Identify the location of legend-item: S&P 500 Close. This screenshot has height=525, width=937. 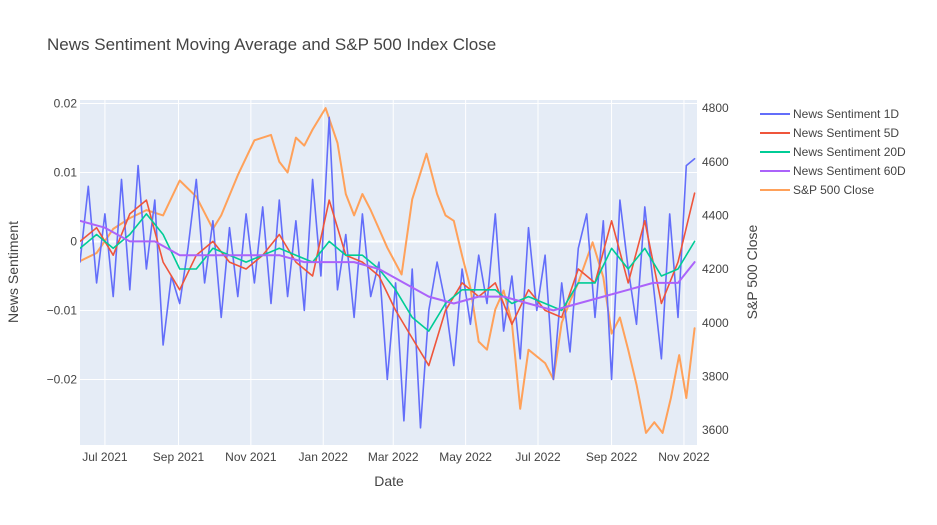
(817, 190).